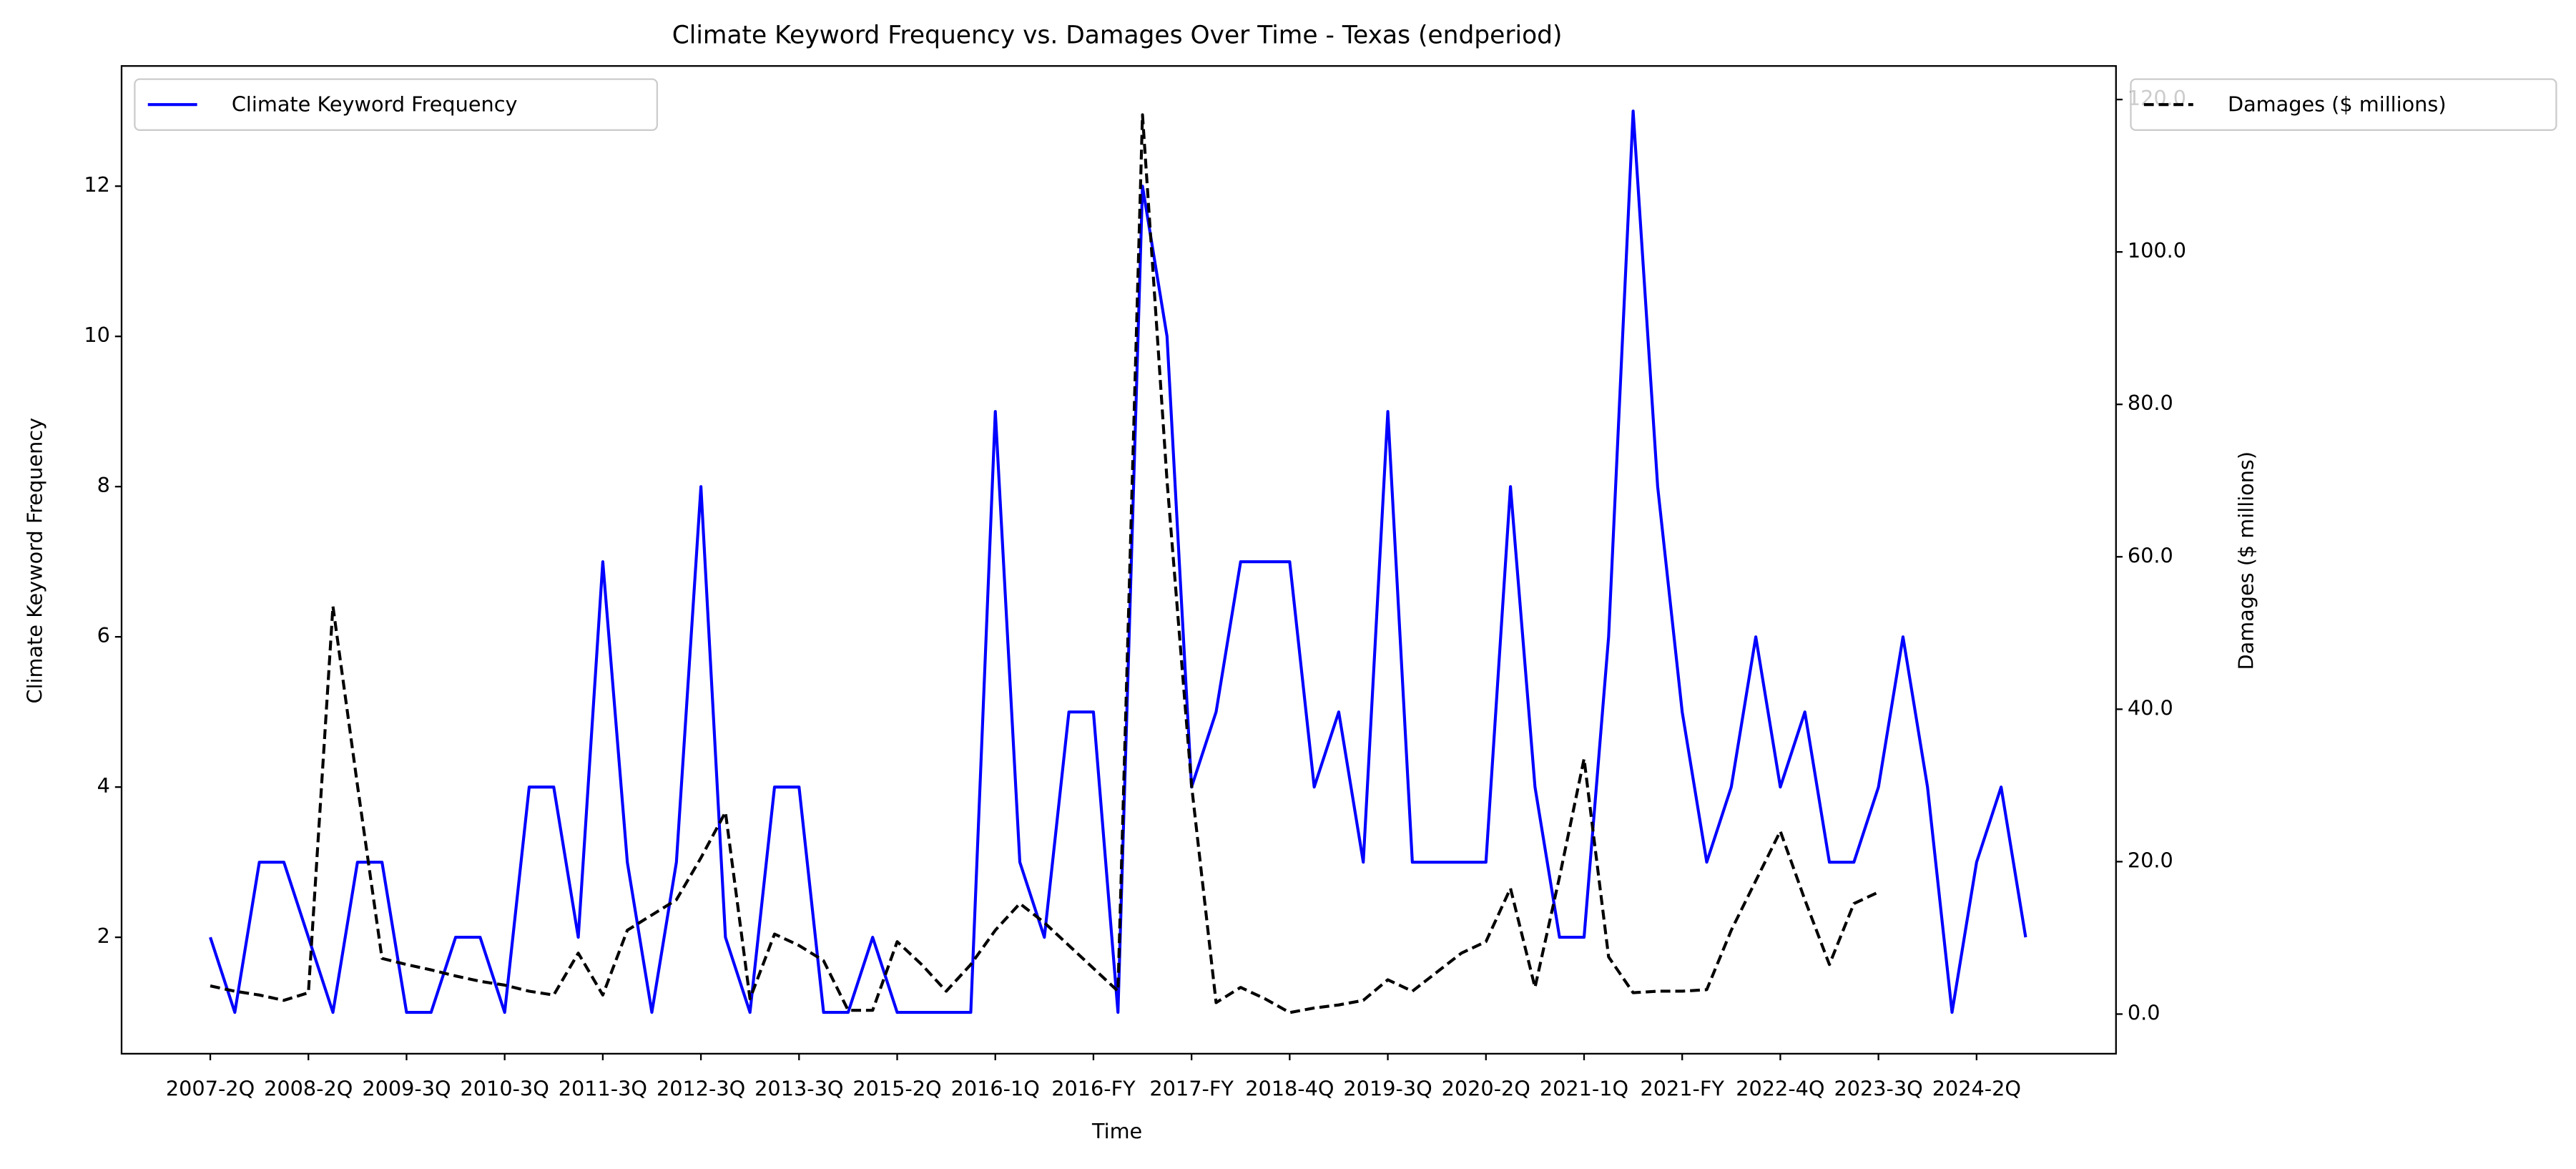 Image resolution: width=2576 pixels, height=1169 pixels. What do you see at coordinates (505, 1088) in the screenshot?
I see `x-tick-label: 2010-3Q` at bounding box center [505, 1088].